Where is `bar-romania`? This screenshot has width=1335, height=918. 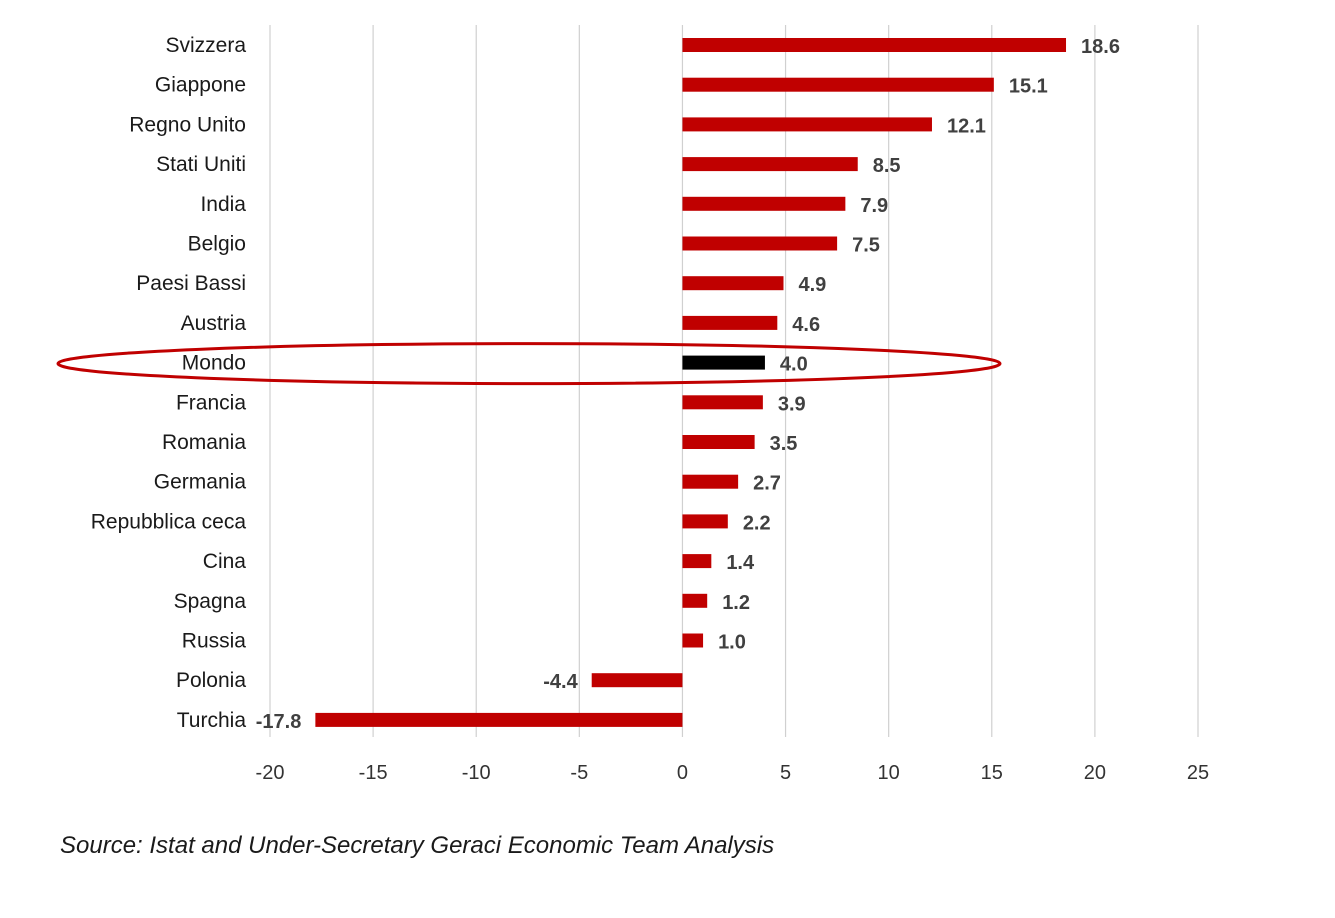 bar-romania is located at coordinates (718, 442).